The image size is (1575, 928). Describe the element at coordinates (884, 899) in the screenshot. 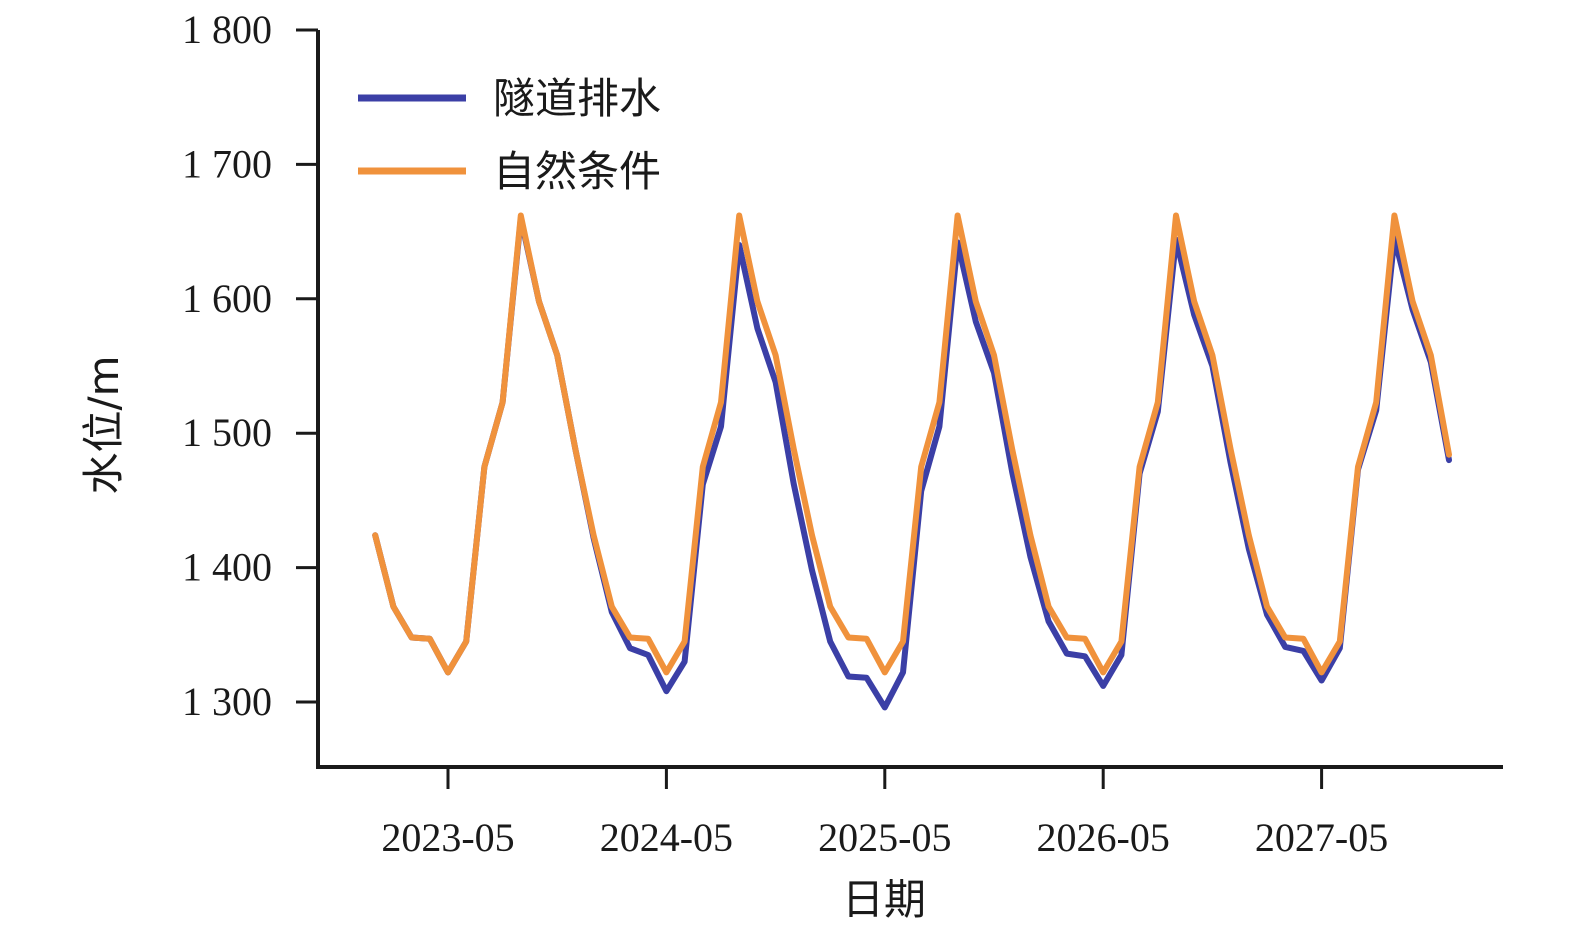

I see `x-axis-title: 日期` at that location.